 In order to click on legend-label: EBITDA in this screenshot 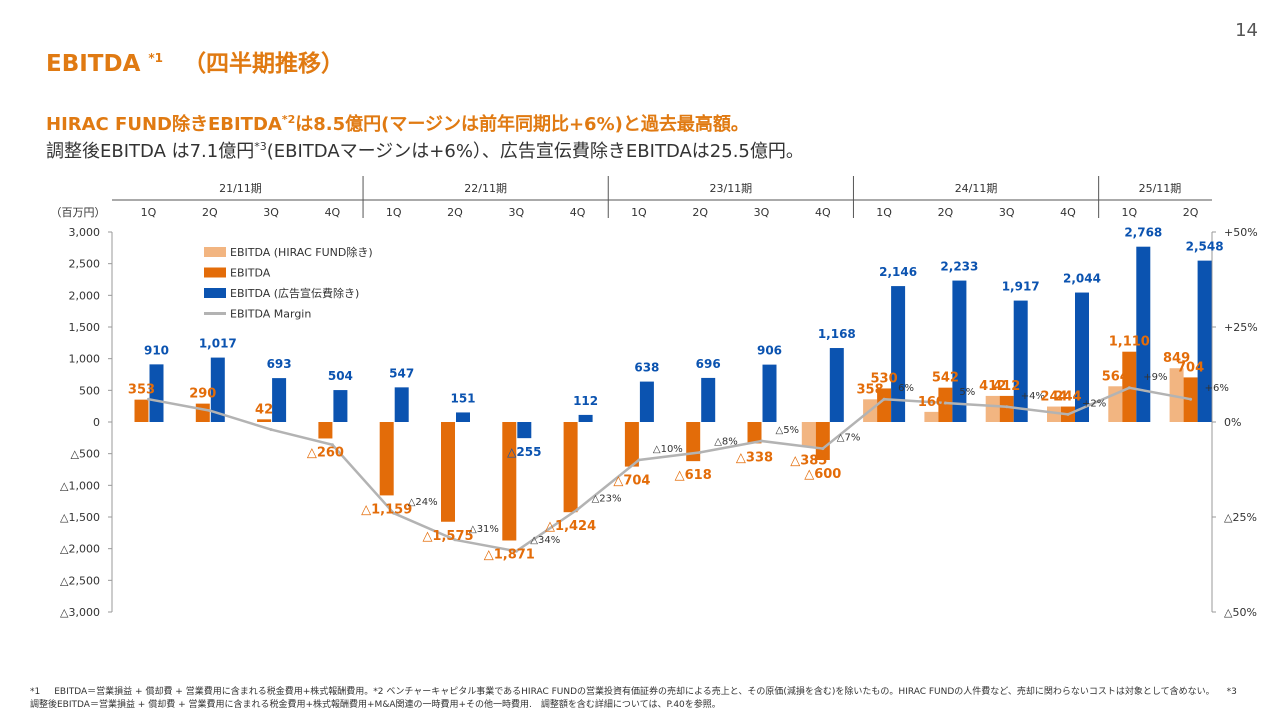, I will do `click(250, 273)`.